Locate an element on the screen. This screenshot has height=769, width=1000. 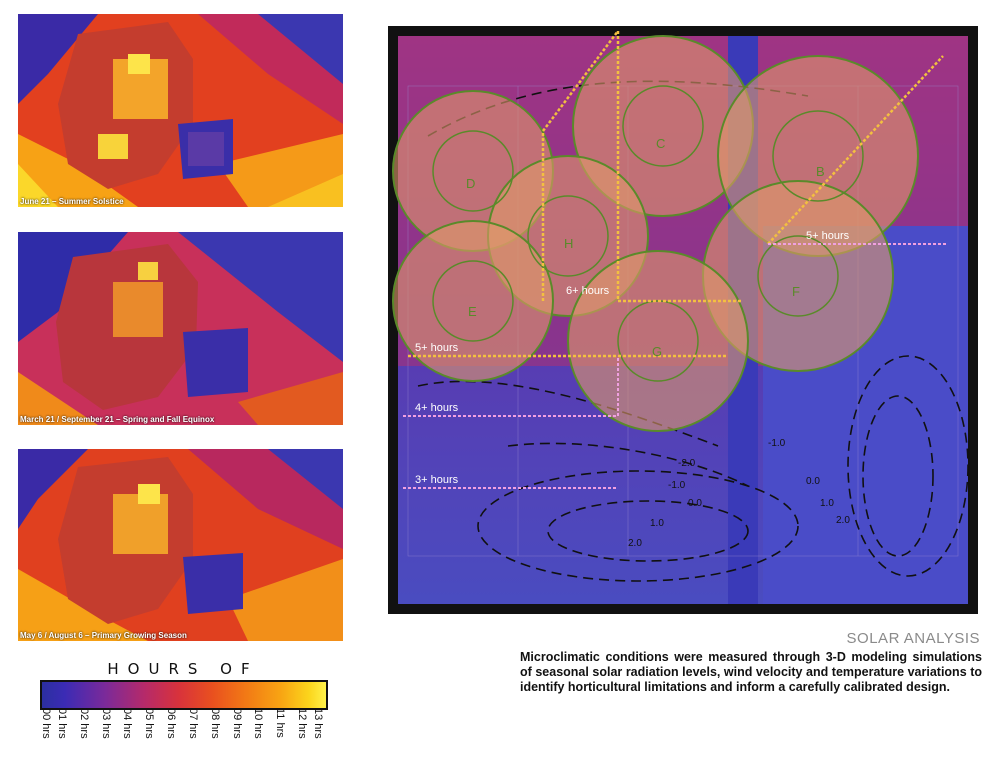
legend-tick: 07 hrs is located at coordinates (194, 735).